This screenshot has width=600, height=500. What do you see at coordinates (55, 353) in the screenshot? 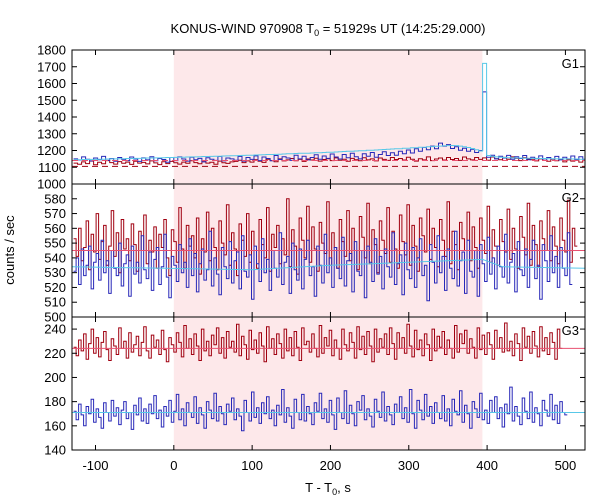
I see `y-tick-label: 220` at bounding box center [55, 353].